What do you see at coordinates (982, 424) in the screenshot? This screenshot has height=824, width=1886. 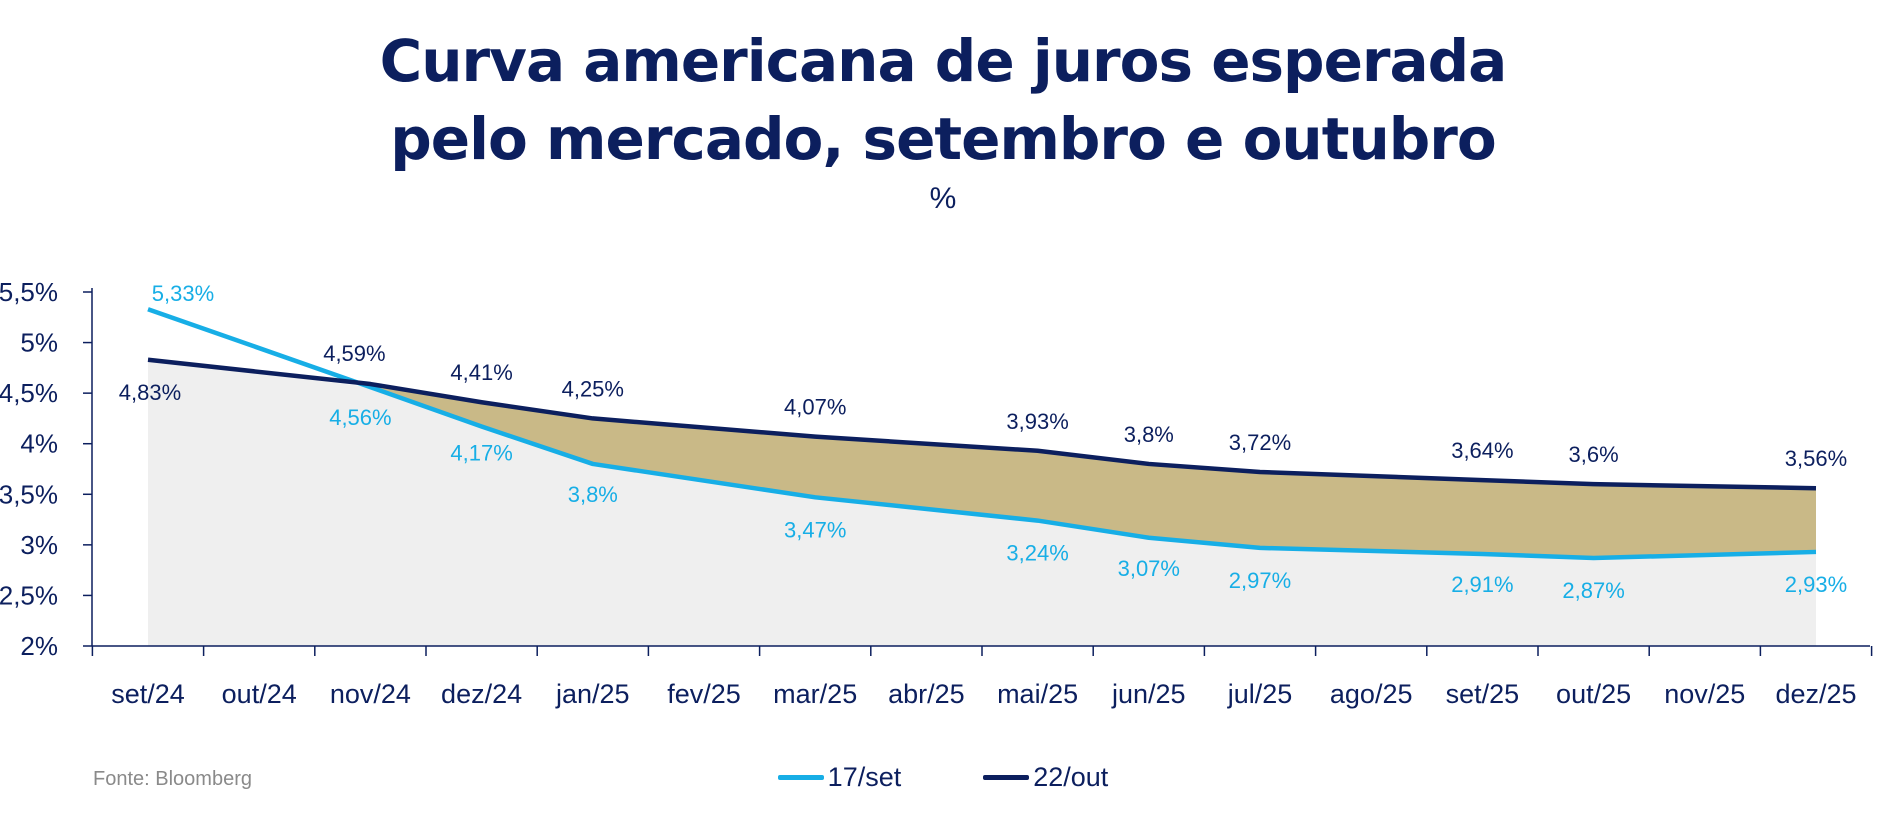 I see `series-line-22out` at bounding box center [982, 424].